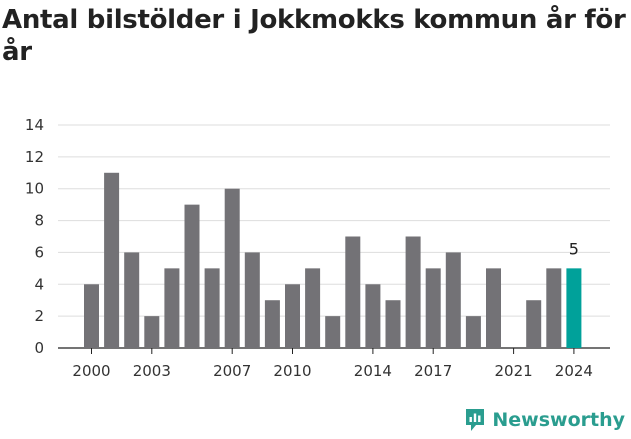 The width and height of the screenshot is (631, 439). What do you see at coordinates (554, 308) in the screenshot?
I see `bar-2023` at bounding box center [554, 308].